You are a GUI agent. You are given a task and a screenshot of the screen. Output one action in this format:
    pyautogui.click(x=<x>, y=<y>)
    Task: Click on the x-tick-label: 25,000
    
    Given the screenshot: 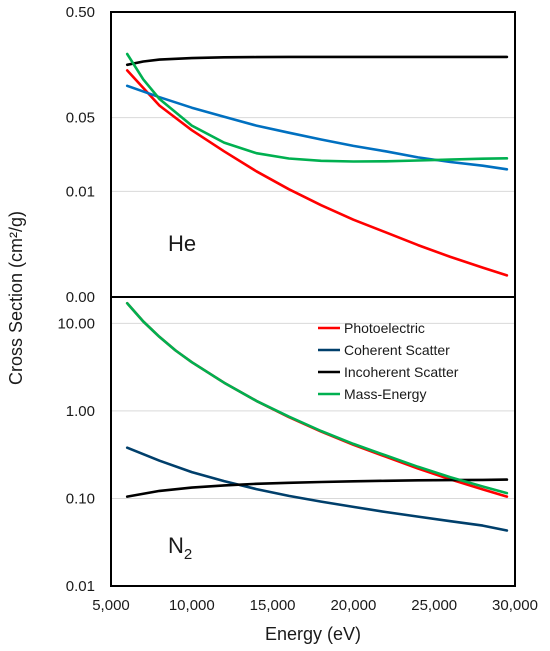 What is the action you would take?
    pyautogui.click(x=434, y=605)
    